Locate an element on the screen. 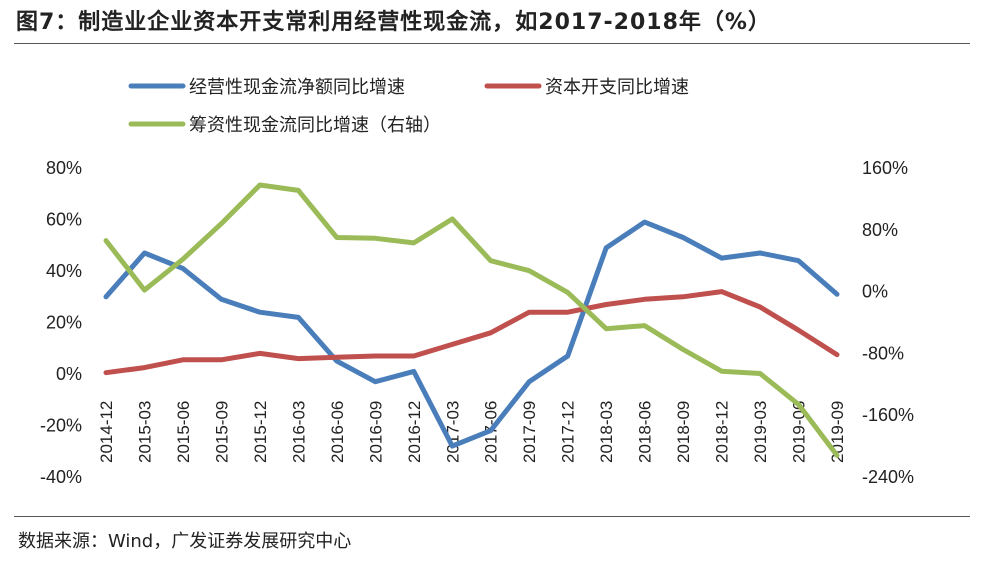 The height and width of the screenshot is (562, 1008). y-right-tick-label: -80% is located at coordinates (883, 353).